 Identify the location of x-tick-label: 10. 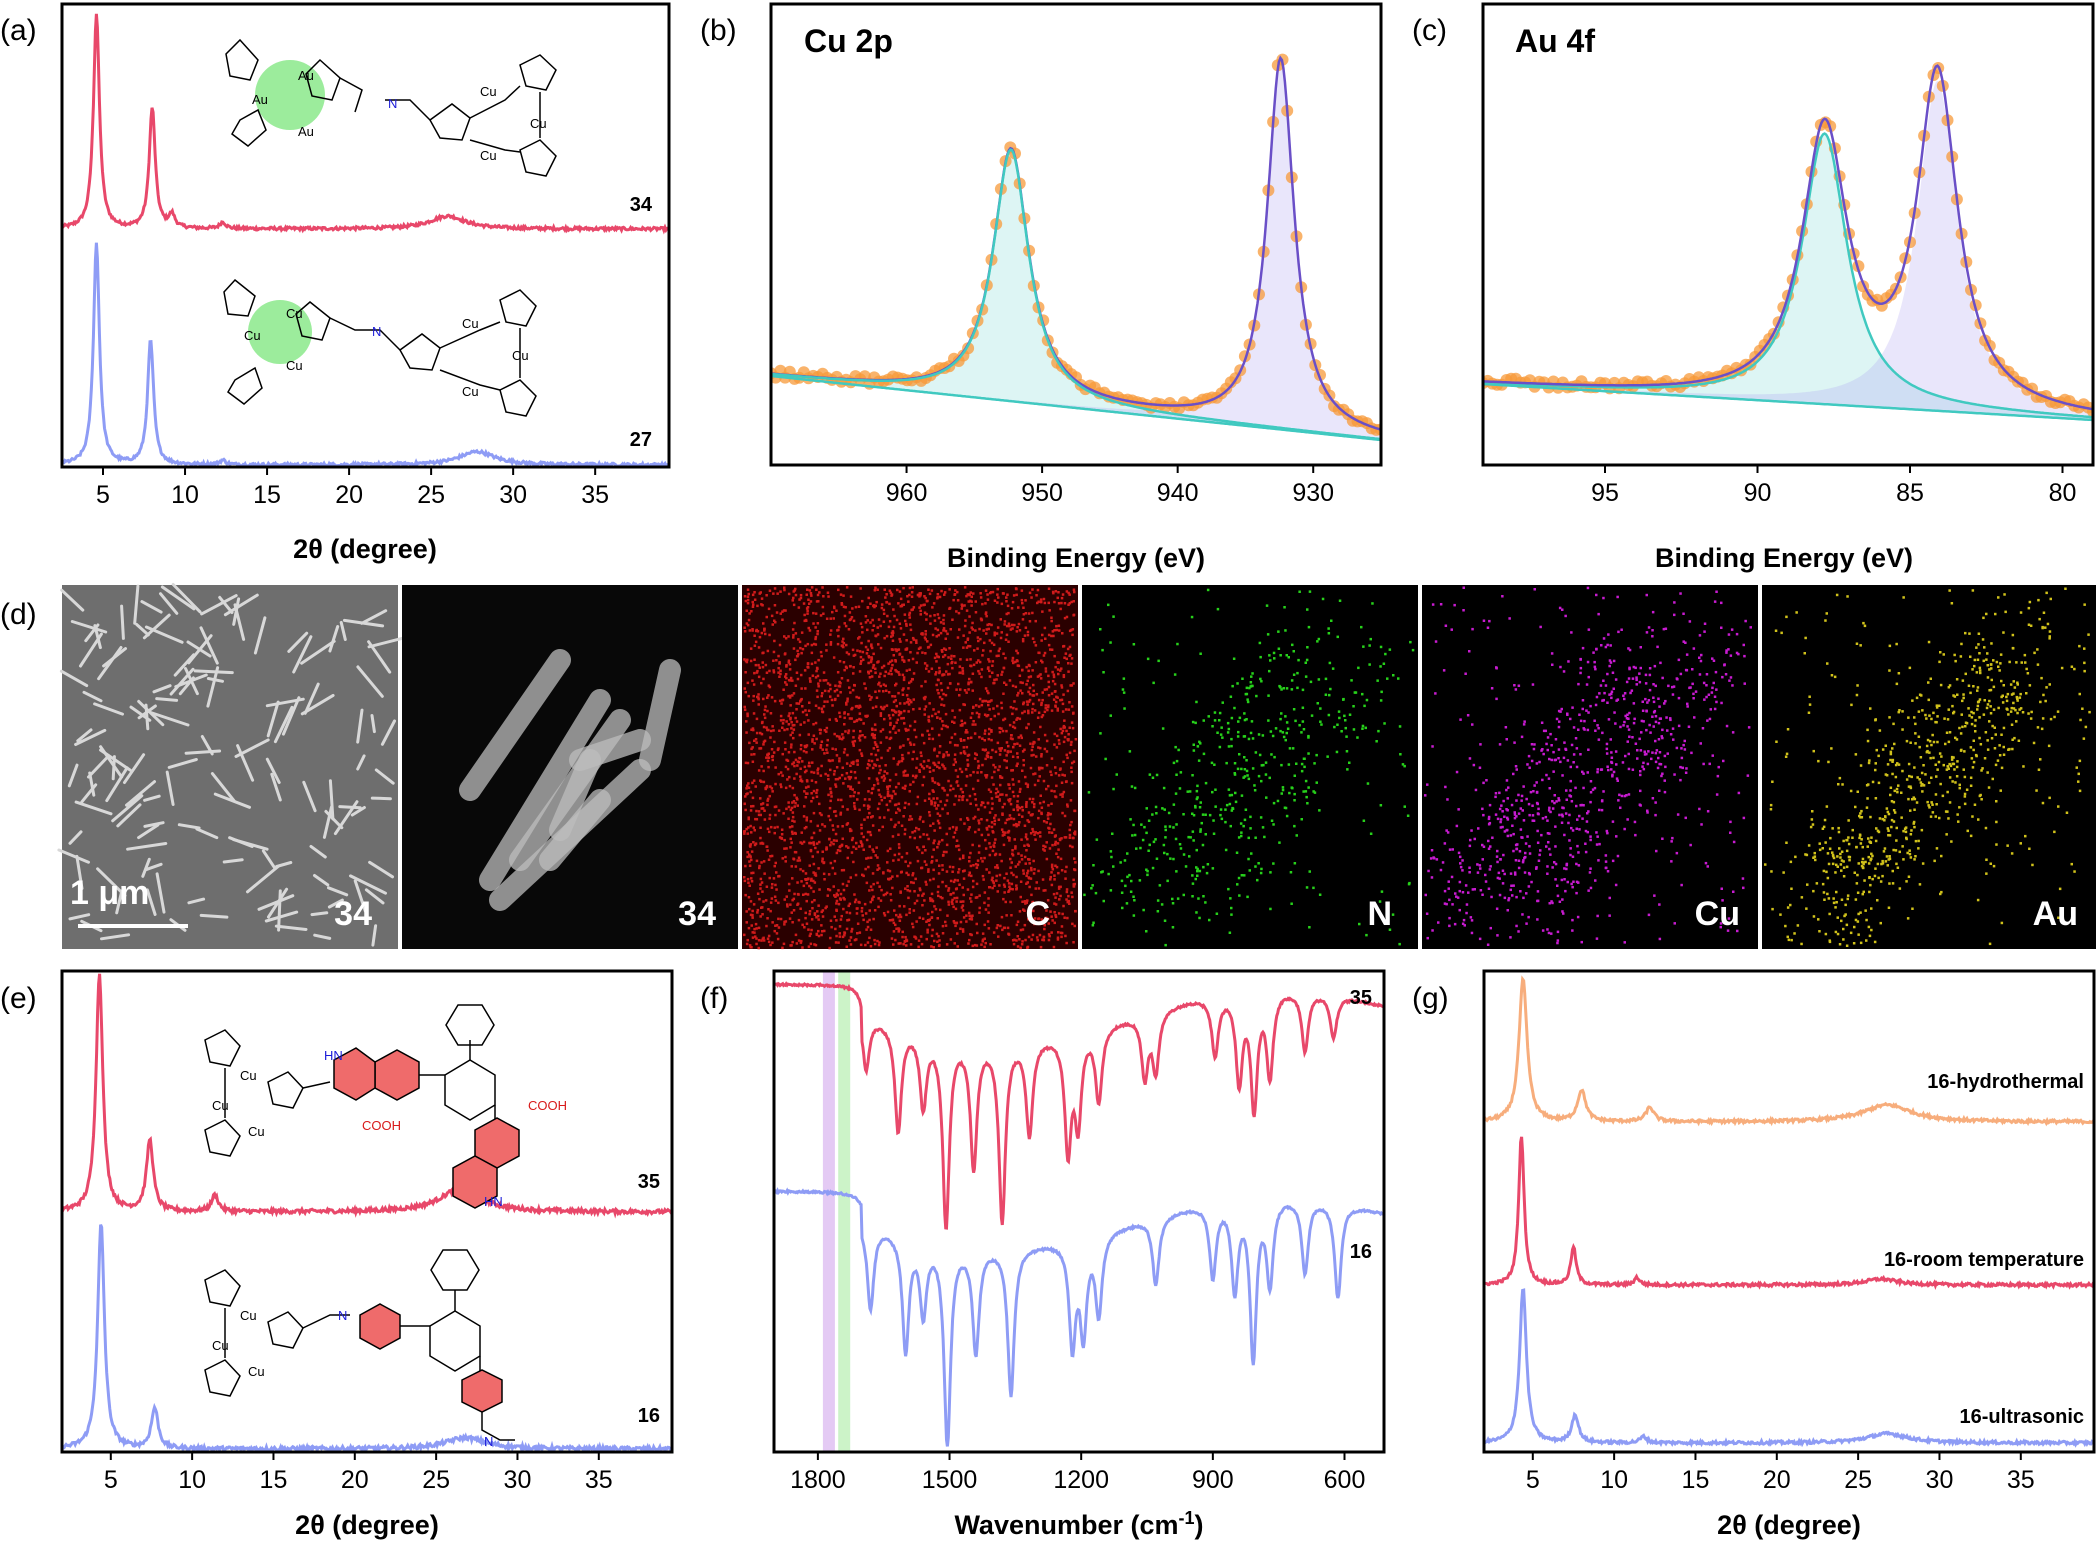
(185, 495).